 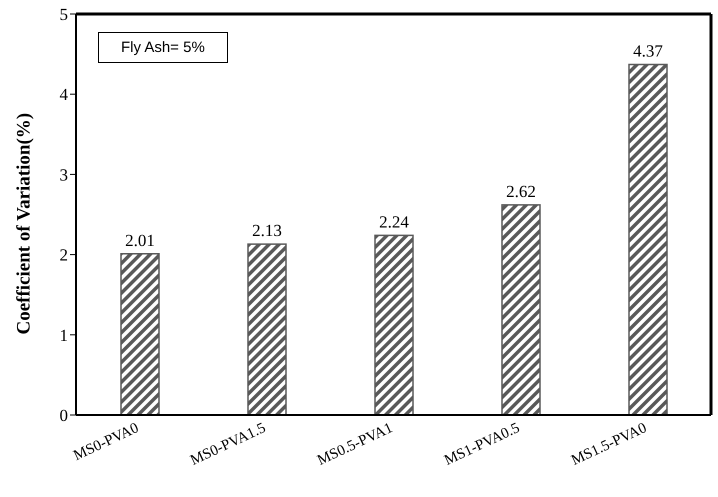 I want to click on y-tick-label: 3, so click(x=64, y=174).